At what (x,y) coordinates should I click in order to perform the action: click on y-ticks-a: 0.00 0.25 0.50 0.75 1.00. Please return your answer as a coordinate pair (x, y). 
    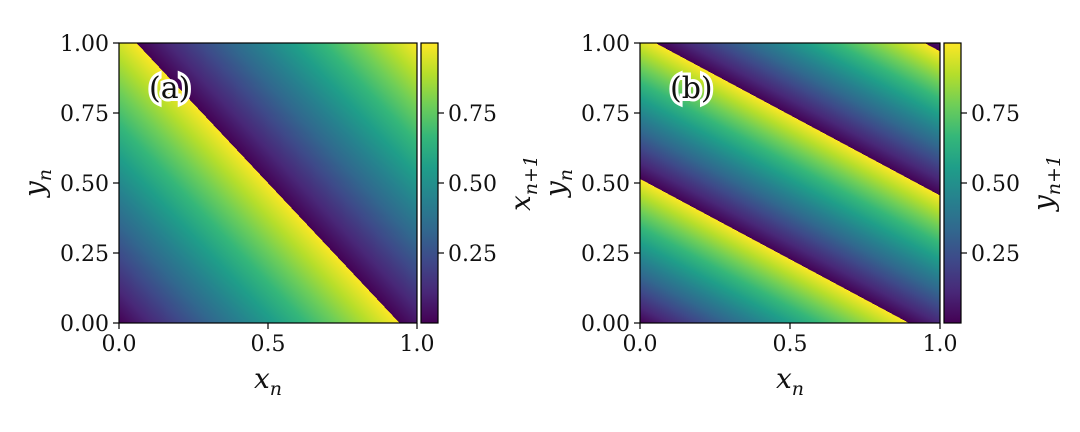
    Looking at the image, I should click on (89, 184).